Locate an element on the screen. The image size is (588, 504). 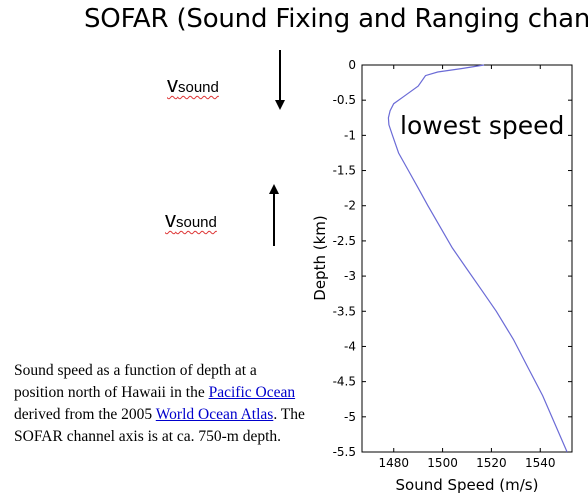
y-tick-label: -3.5 is located at coordinates (344, 311).